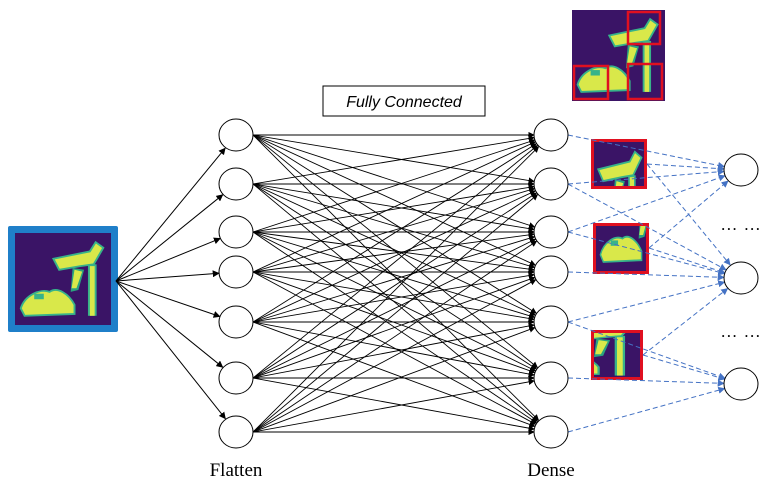 The image size is (775, 493). I want to click on dense-label: Dense, so click(550, 470).